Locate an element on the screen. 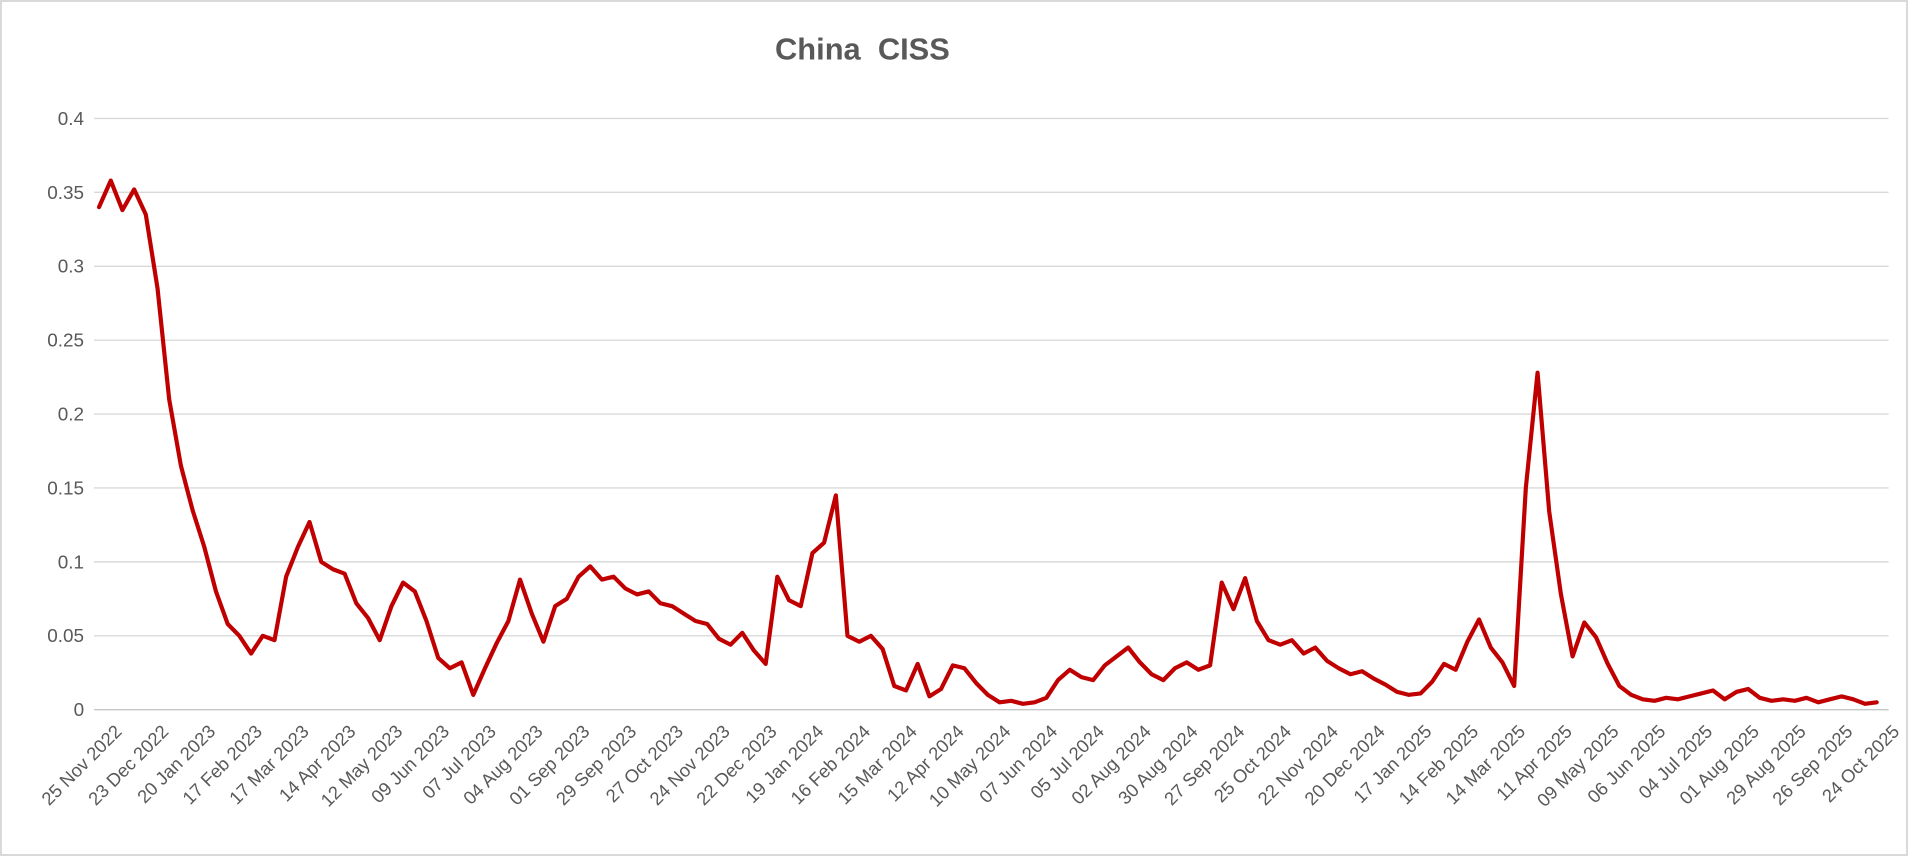  y-axis-tick-label: 0.05 is located at coordinates (65, 636).